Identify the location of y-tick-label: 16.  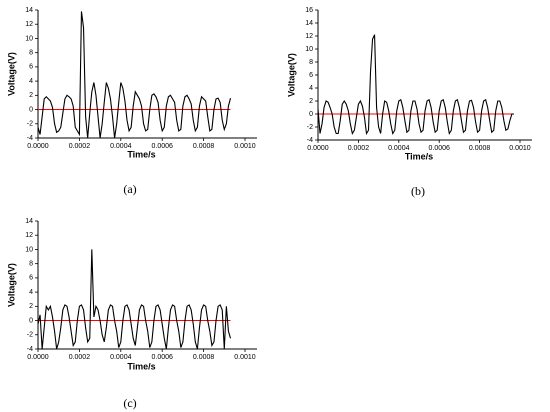
(309, 10).